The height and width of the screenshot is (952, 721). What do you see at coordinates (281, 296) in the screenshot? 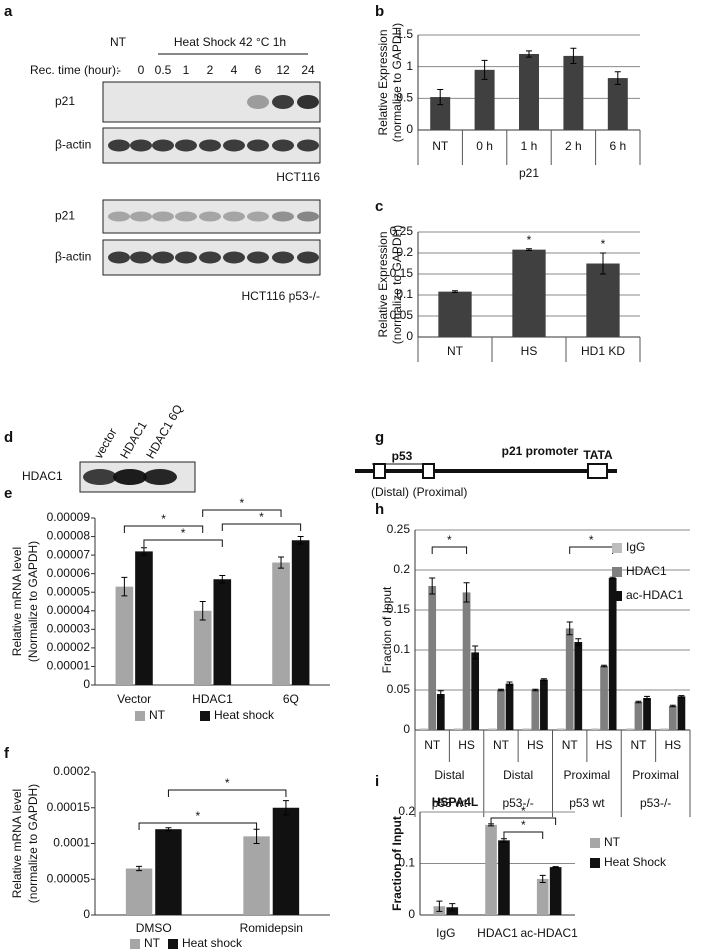
I see `cell-line: HCT116 p53-/-` at bounding box center [281, 296].